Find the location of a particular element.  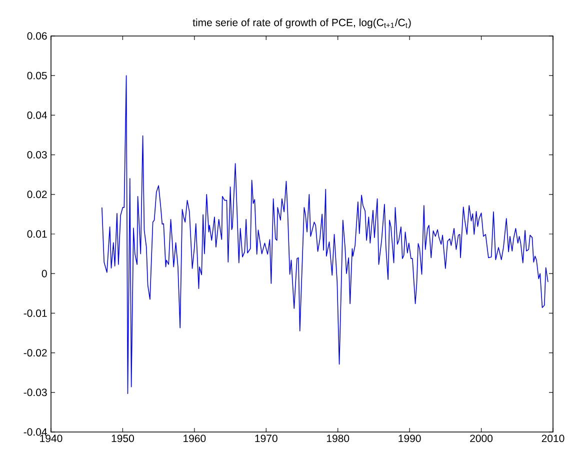

x-tick-label: 1990 is located at coordinates (409, 438).